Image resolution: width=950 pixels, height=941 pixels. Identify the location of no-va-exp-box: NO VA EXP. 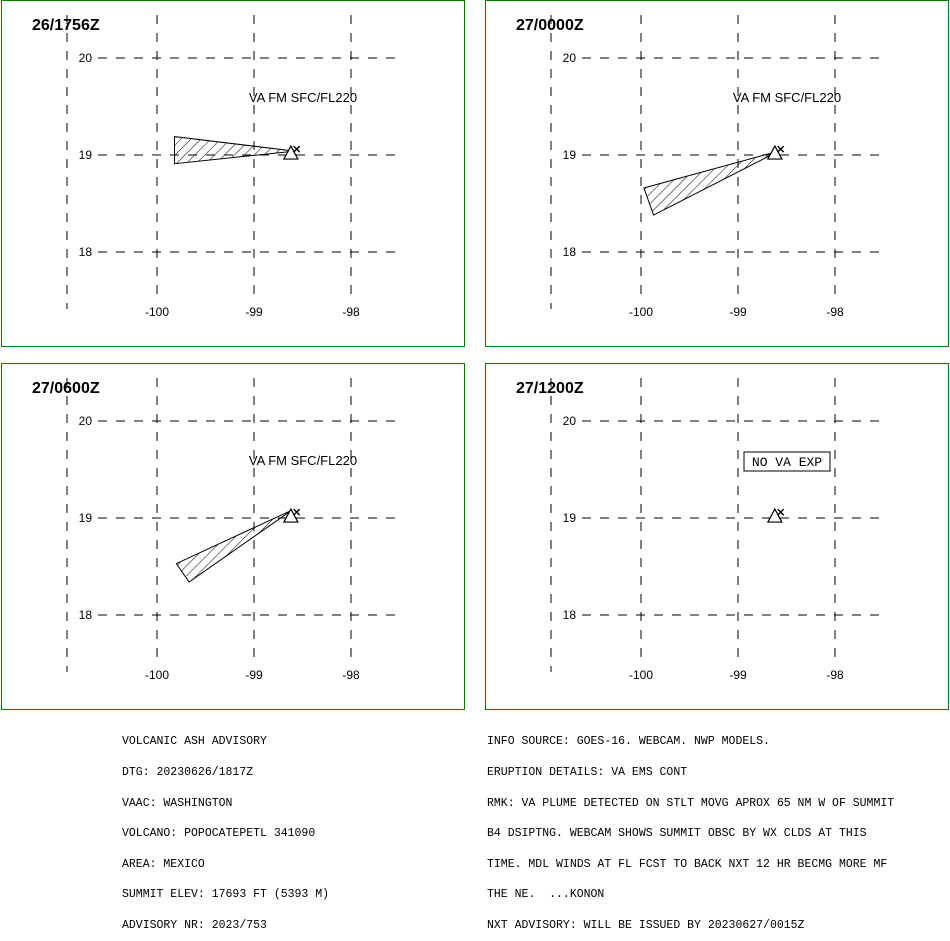
(787, 461).